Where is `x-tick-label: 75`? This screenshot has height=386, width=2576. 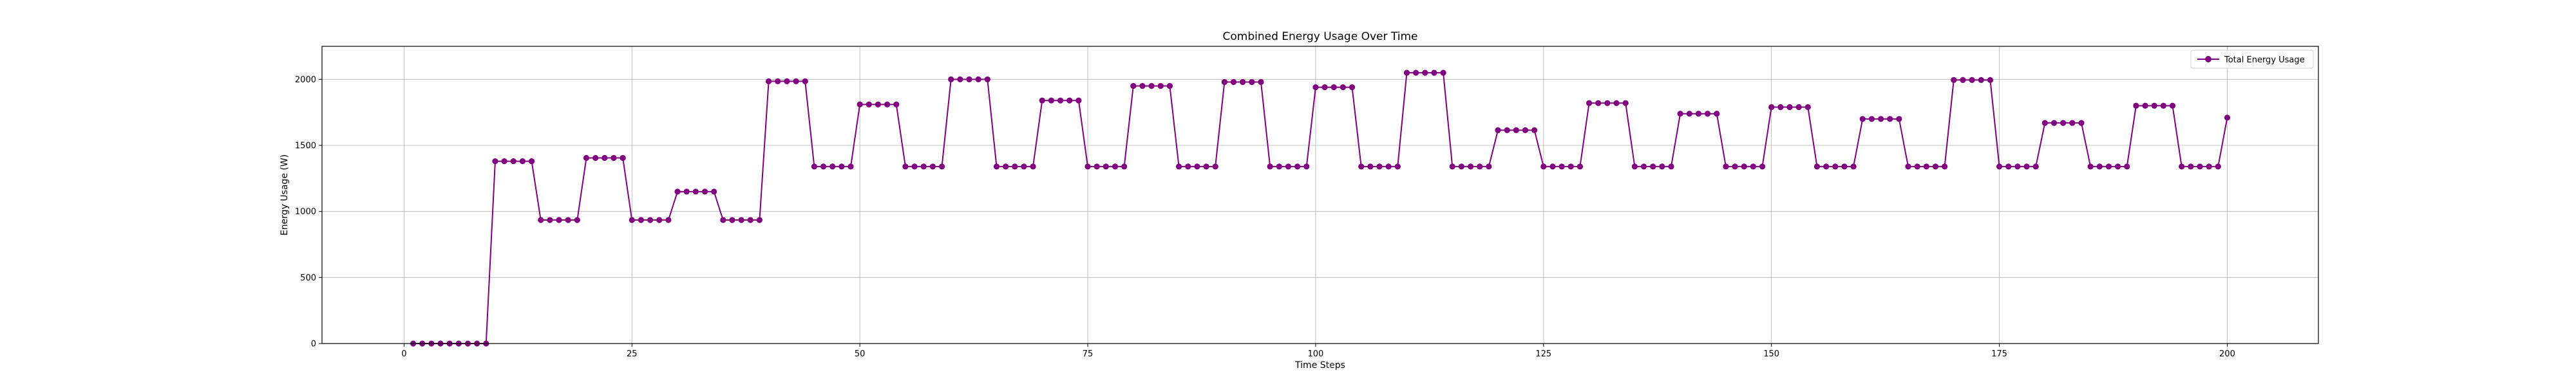
x-tick-label: 75 is located at coordinates (1089, 354).